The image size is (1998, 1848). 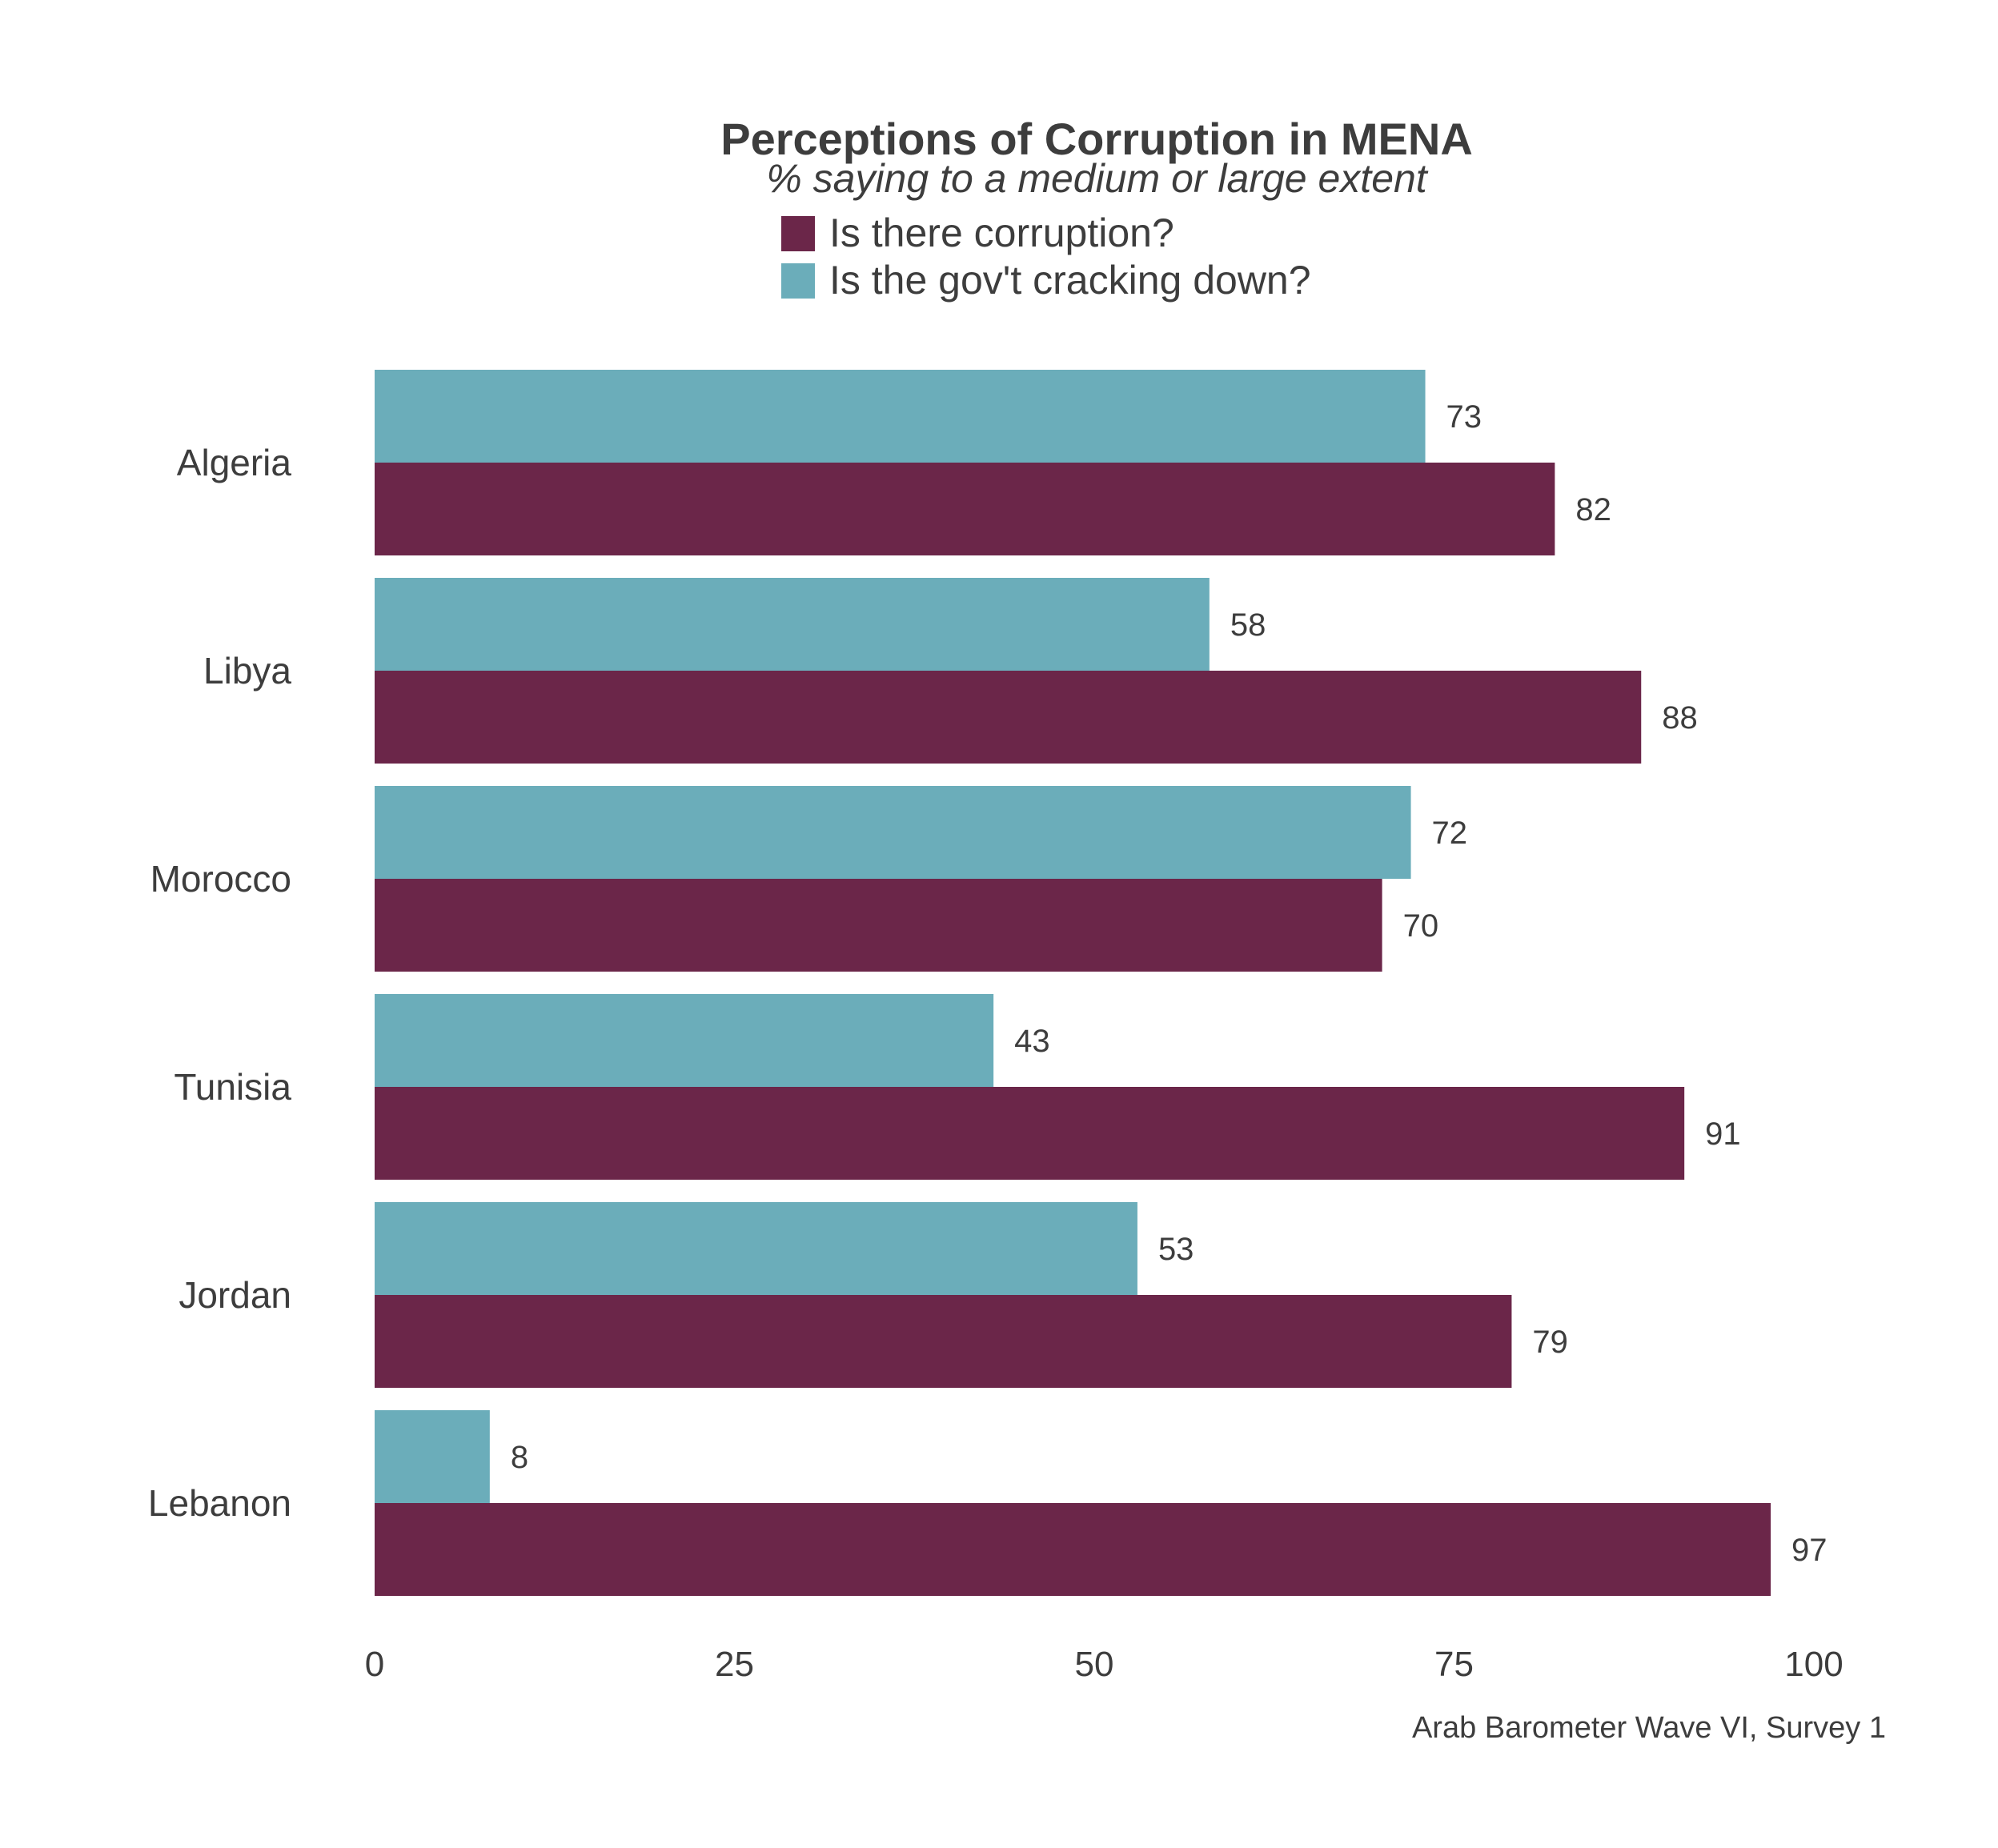 What do you see at coordinates (1550, 1342) in the screenshot?
I see `value-label-jordan-is-there-corruption: 79` at bounding box center [1550, 1342].